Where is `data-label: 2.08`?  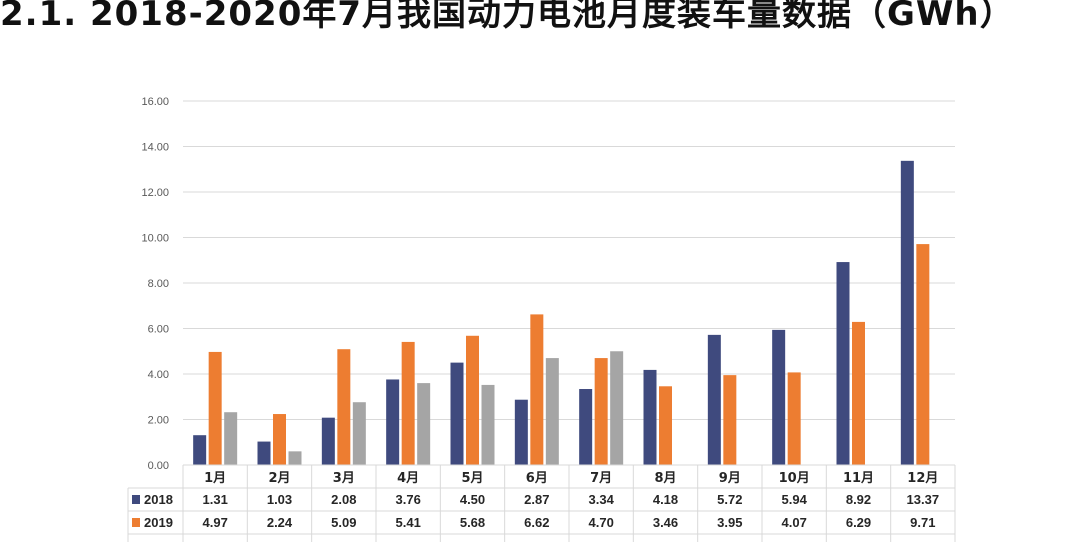 data-label: 2.08 is located at coordinates (343, 499).